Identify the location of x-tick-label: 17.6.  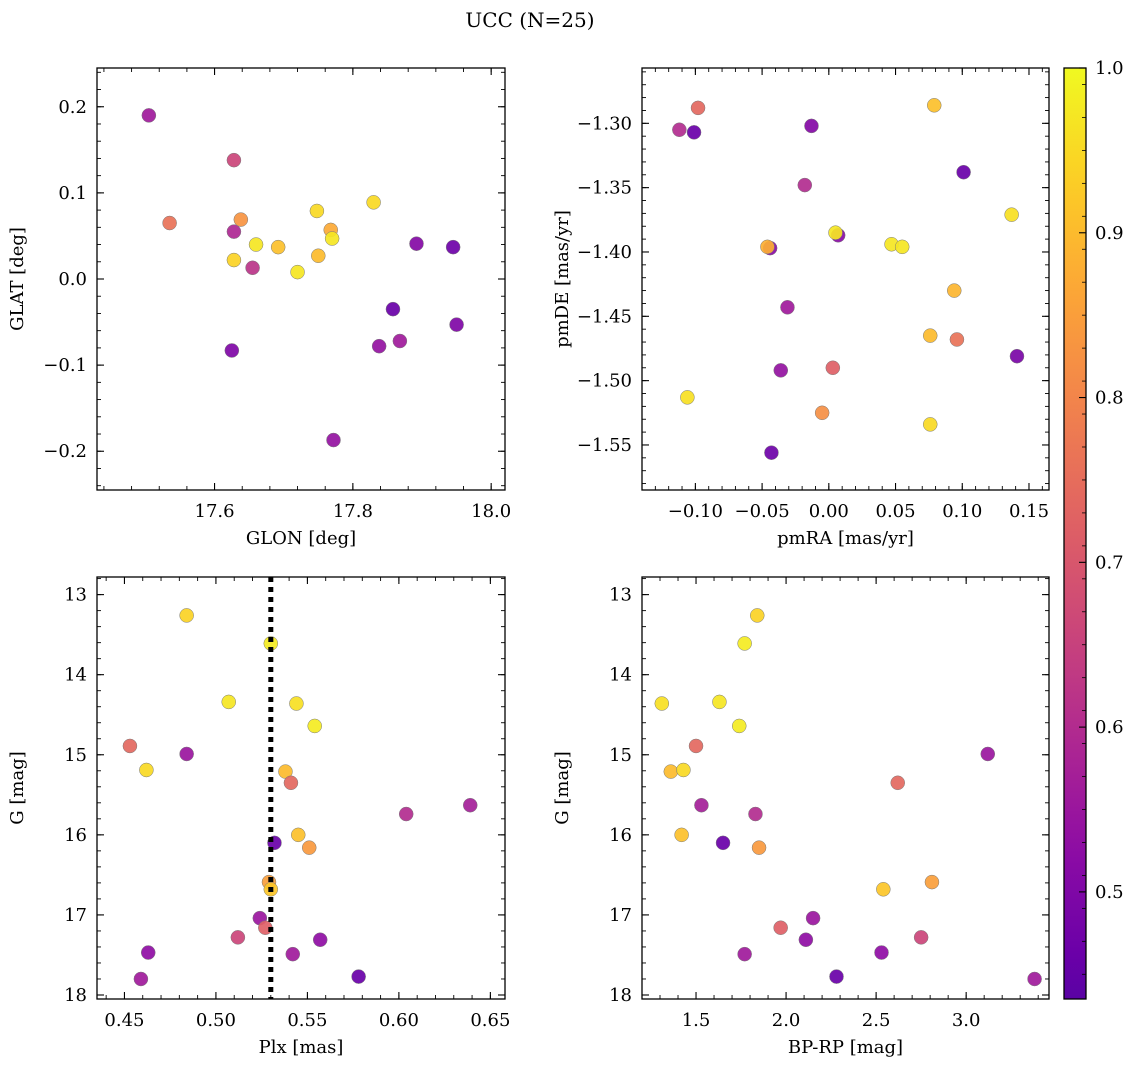
(215, 511).